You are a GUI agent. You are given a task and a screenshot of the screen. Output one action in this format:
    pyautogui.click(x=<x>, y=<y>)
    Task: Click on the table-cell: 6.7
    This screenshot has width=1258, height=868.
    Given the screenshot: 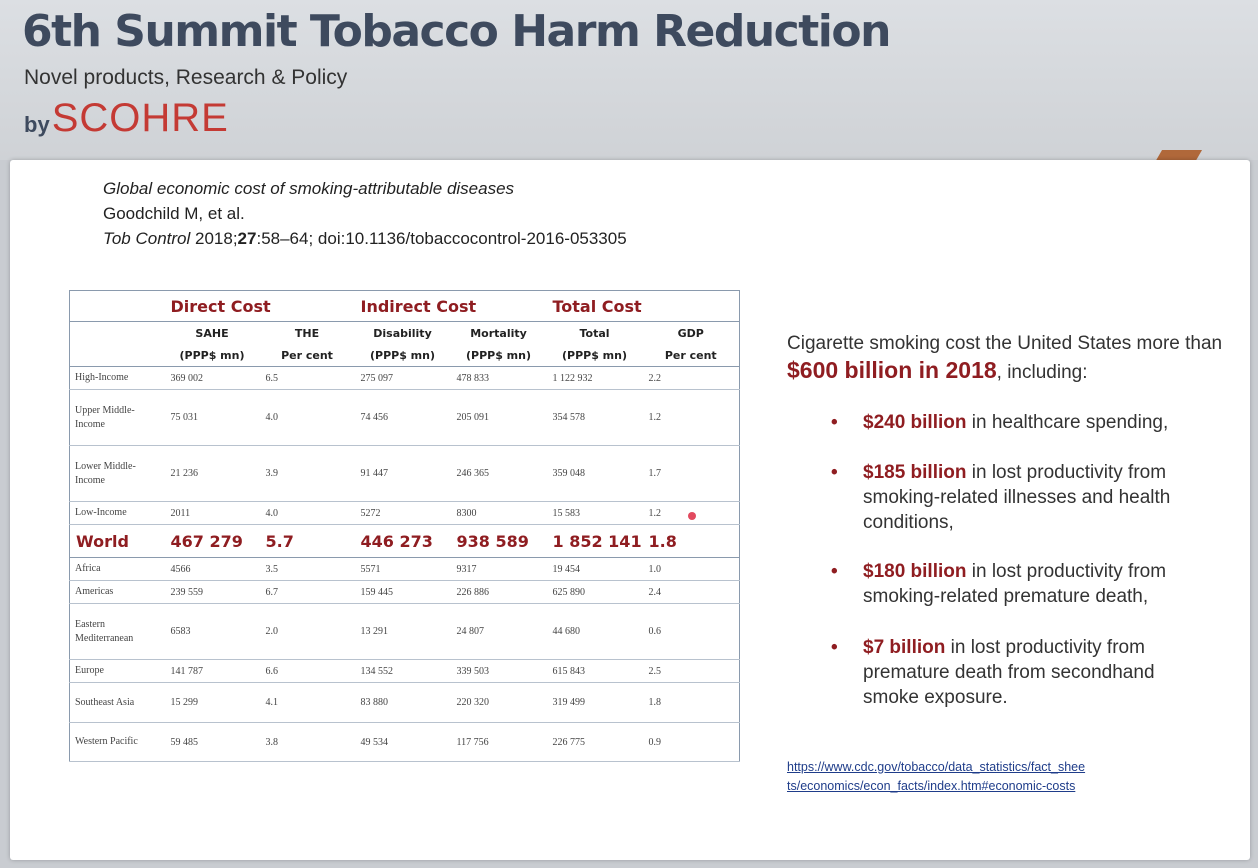 What is the action you would take?
    pyautogui.click(x=307, y=592)
    